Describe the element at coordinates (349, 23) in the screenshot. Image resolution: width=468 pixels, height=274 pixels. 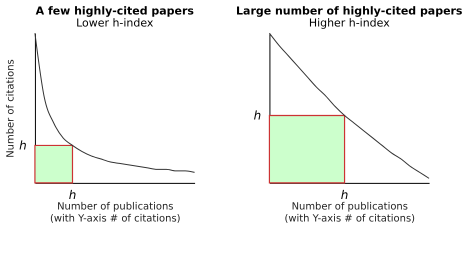
I see `chart-subtitle: Higher h-index` at that location.